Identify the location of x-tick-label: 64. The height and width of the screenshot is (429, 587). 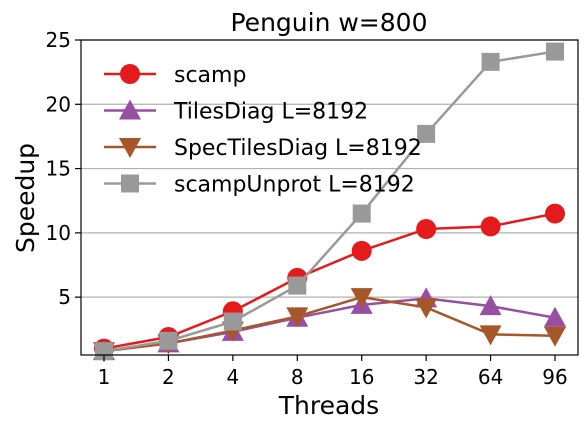
(490, 377).